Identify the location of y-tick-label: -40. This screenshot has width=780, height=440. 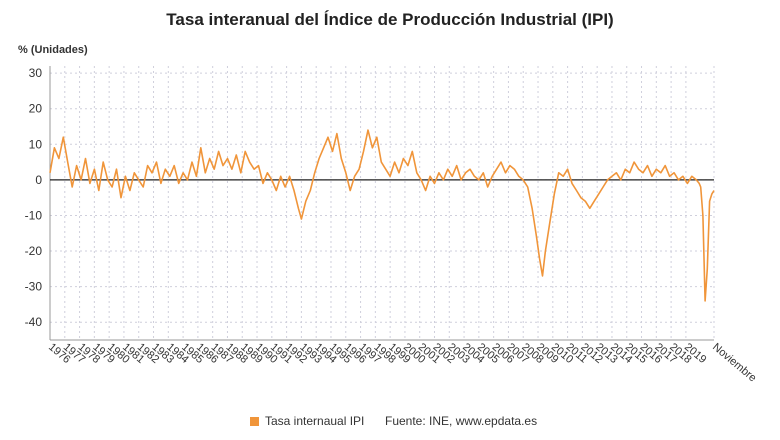
(34, 322).